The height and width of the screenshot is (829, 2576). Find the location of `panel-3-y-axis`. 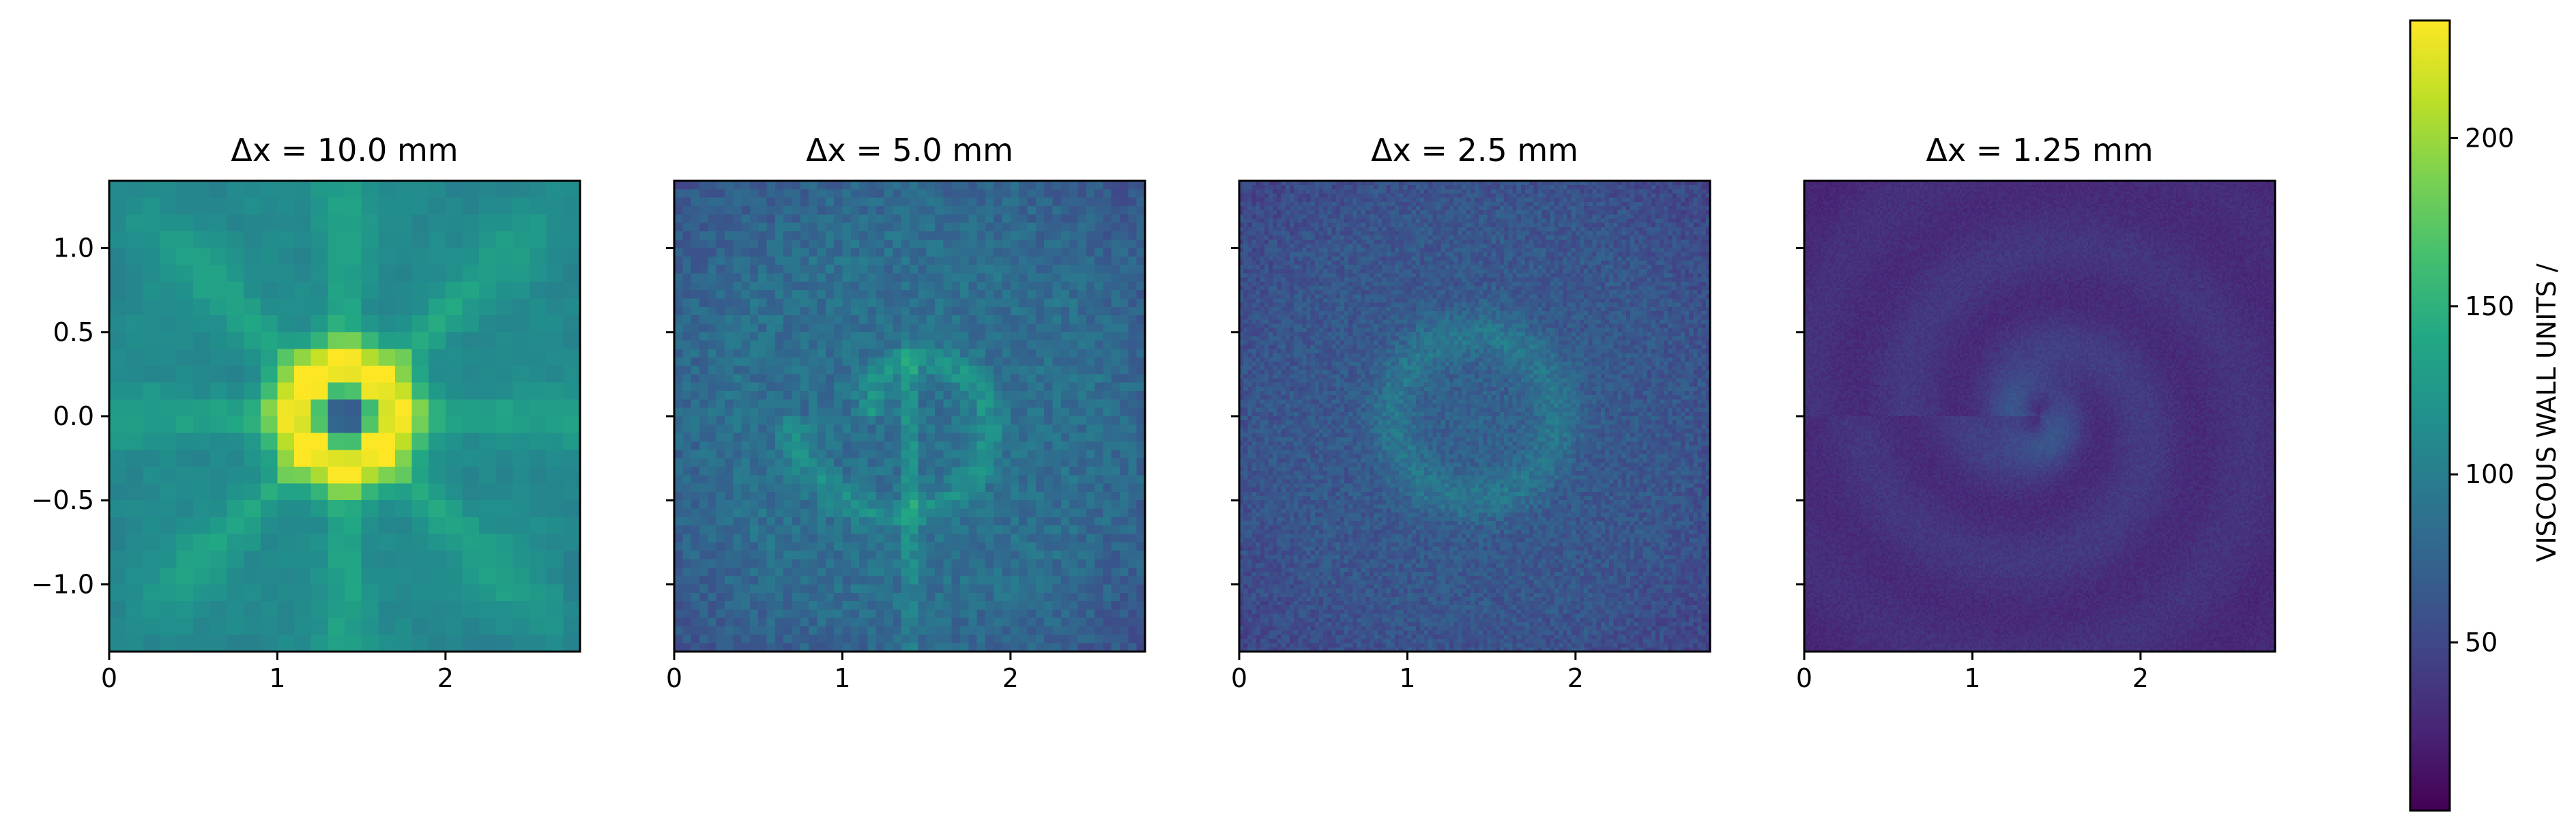

panel-3-y-axis is located at coordinates (1235, 416).